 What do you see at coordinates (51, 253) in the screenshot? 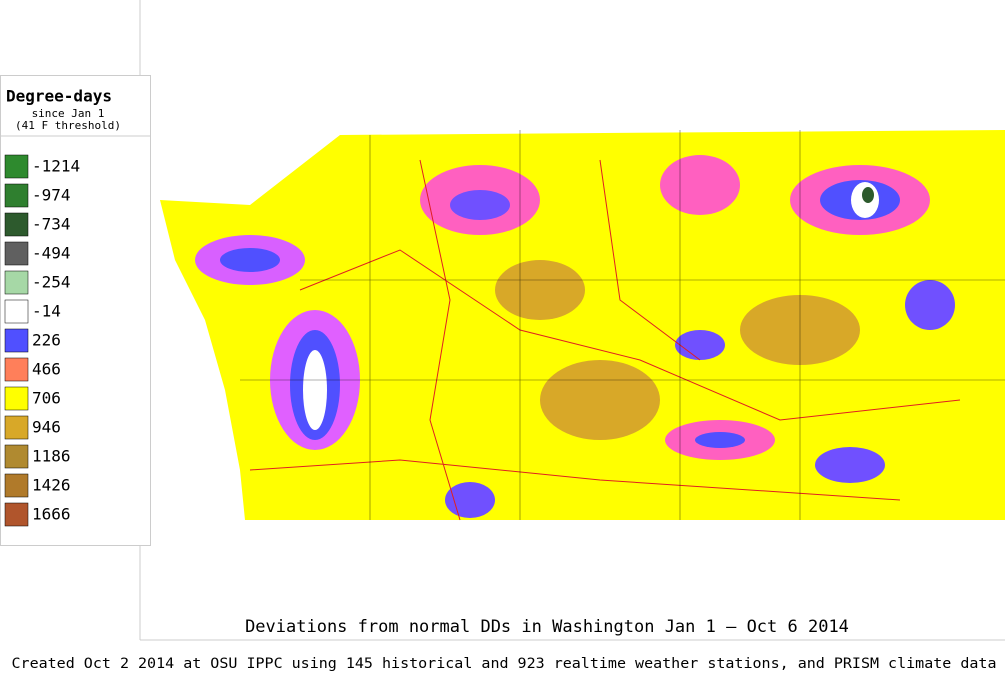
I see `legend-value: -494` at bounding box center [51, 253].